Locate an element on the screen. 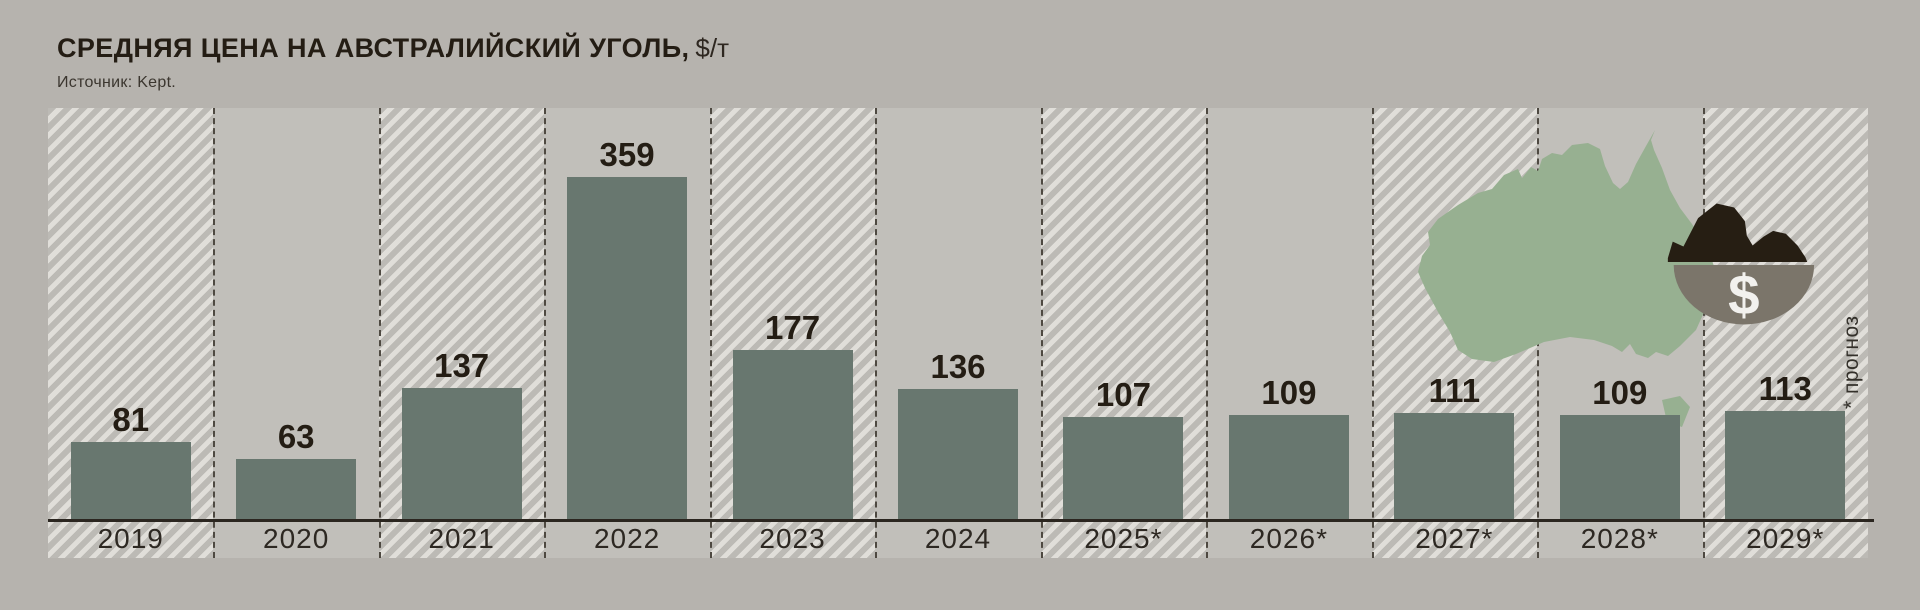 The width and height of the screenshot is (1920, 610). forecast-footnote: * прогноз is located at coordinates (1851, 362).